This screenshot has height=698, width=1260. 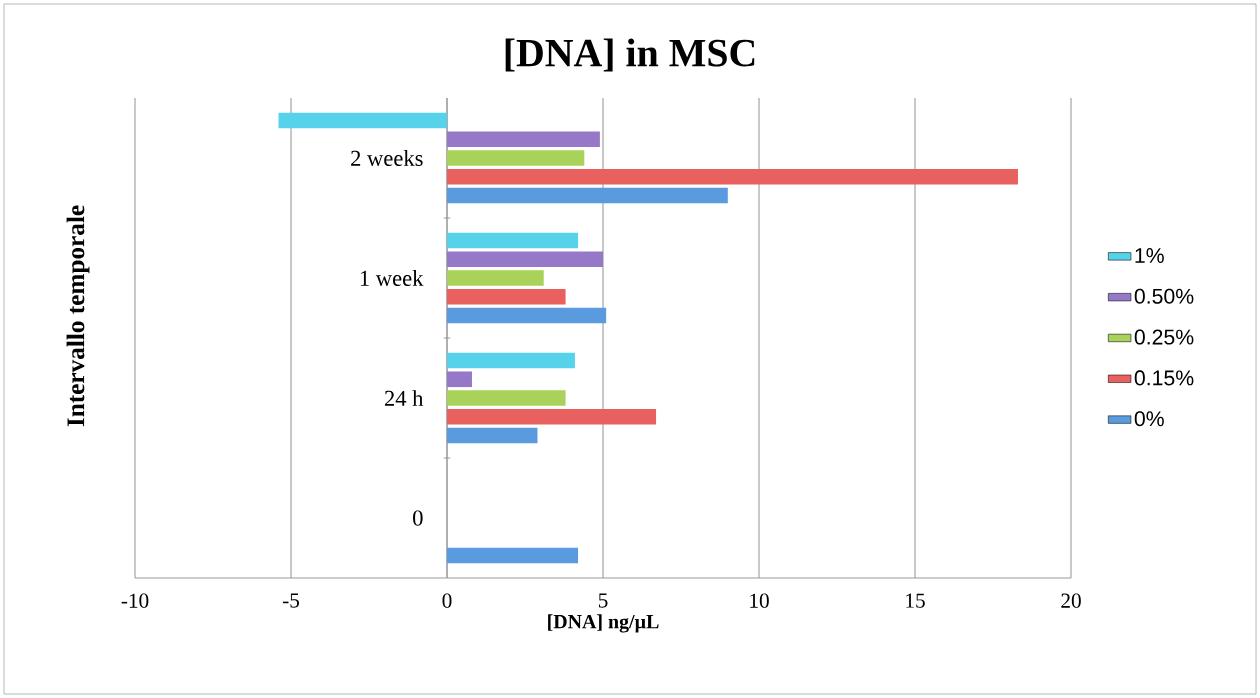 What do you see at coordinates (1164, 296) in the screenshot?
I see `legend-label: 0.50%` at bounding box center [1164, 296].